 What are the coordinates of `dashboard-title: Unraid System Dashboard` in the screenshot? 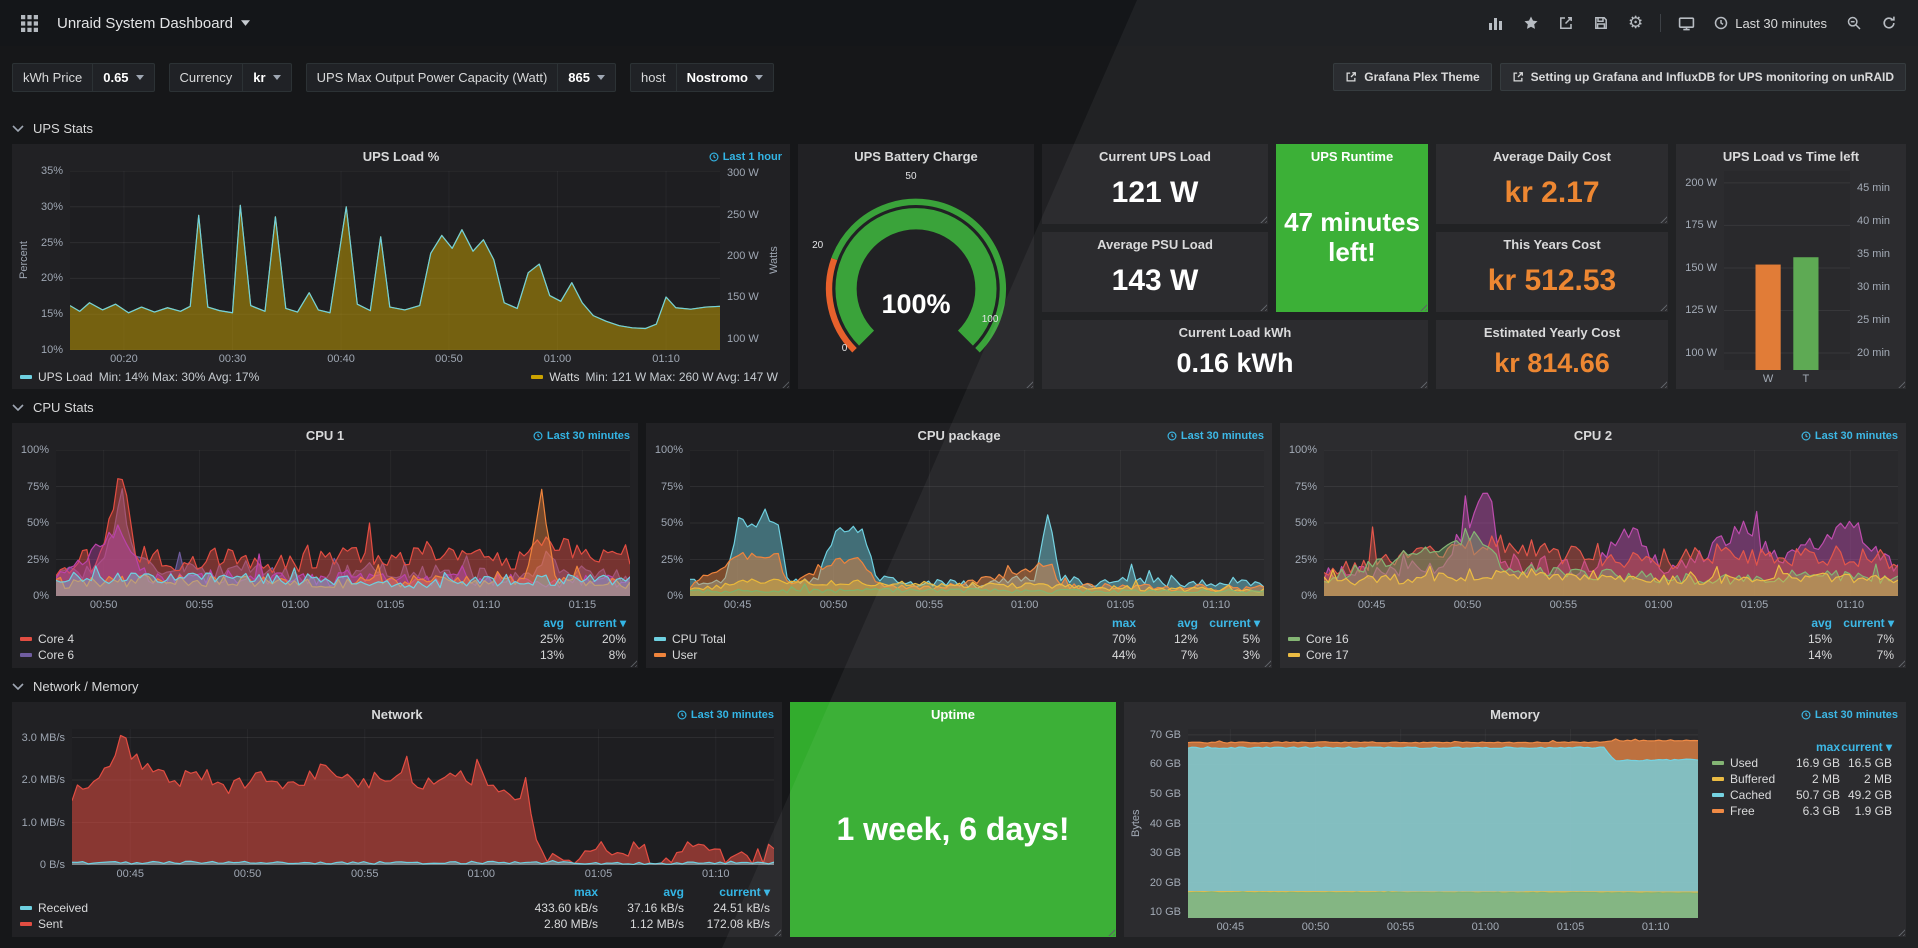 It's located at (153, 23).